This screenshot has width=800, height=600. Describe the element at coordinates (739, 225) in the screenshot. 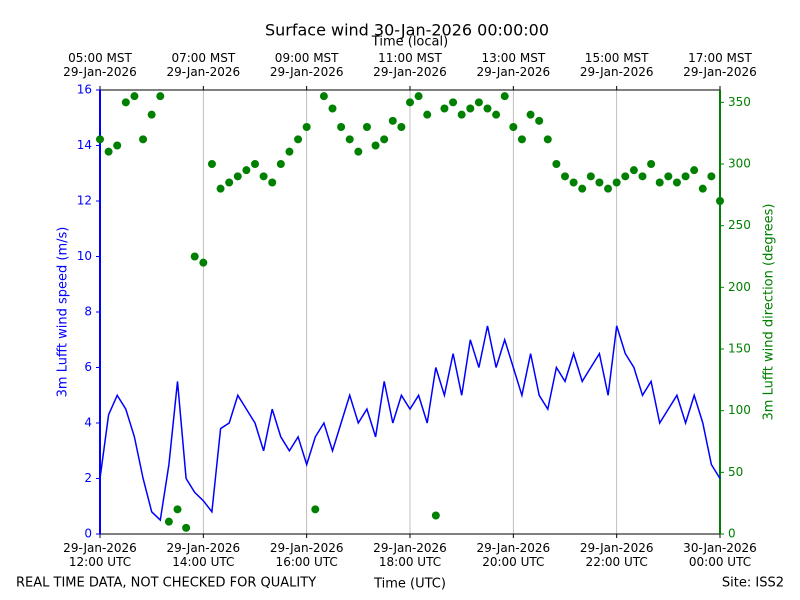

I see `y2-tick-label: 250` at that location.